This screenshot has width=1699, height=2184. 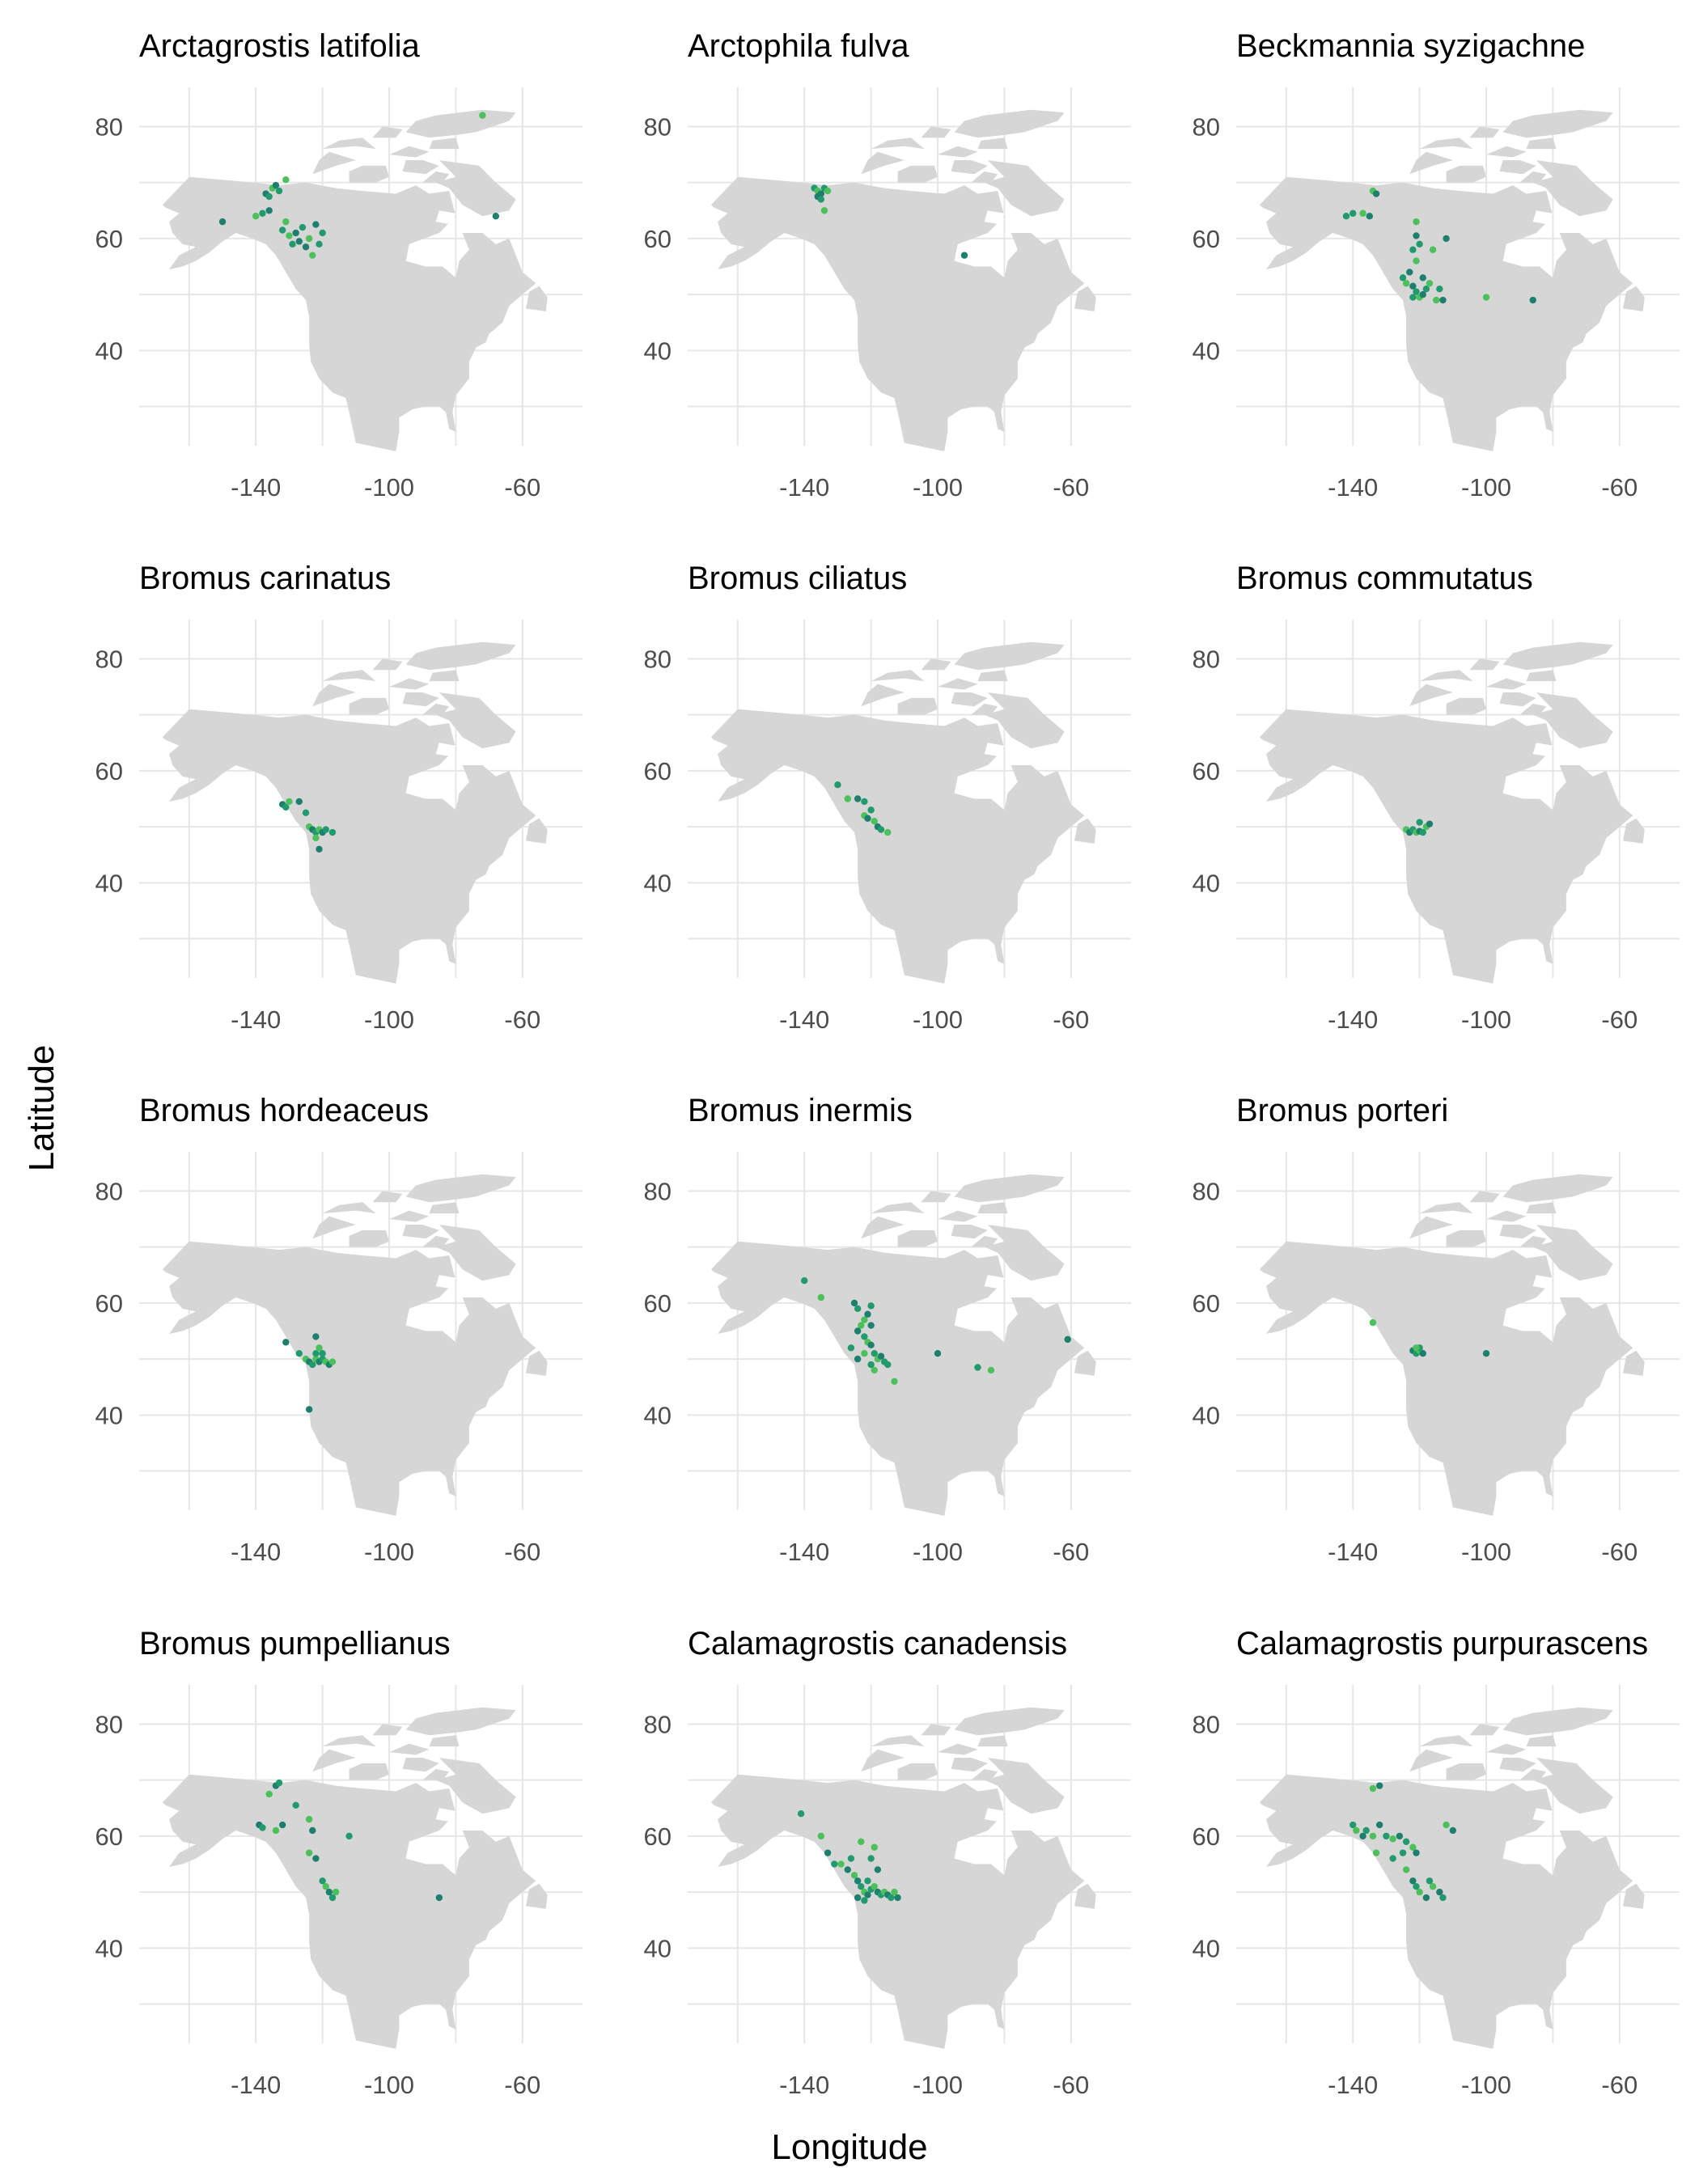 I want to click on map-panel: Beckmannia syzigachne 40 60 80 -140 -100 -60, so click(x=1436, y=265).